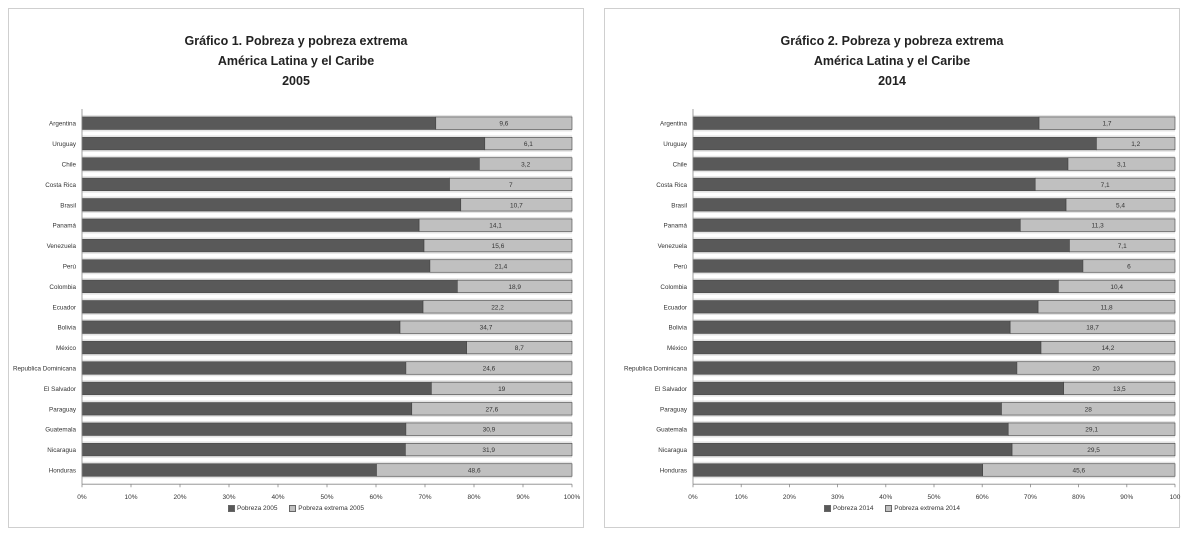 The image size is (1187, 534). I want to click on chart-legend: Pobreza 2014 Pobreza extrema 2014, so click(892, 508).